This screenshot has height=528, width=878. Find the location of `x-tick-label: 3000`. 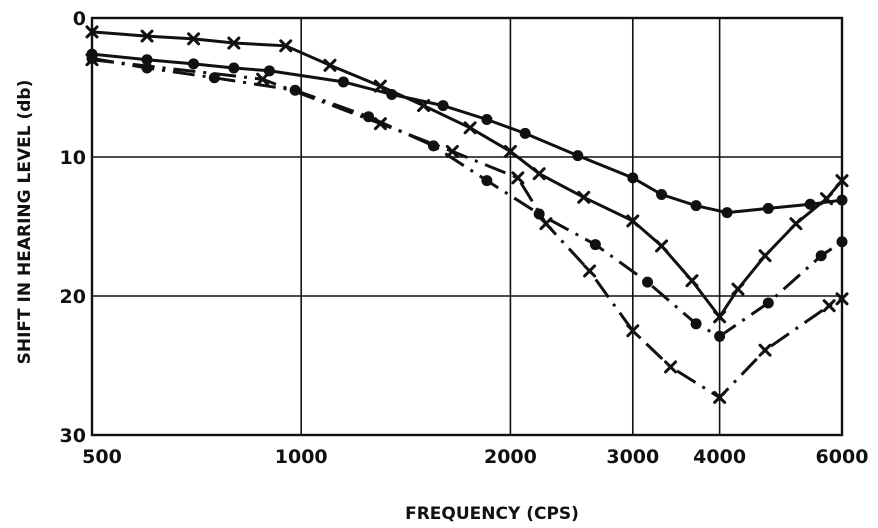

x-tick-label: 3000 is located at coordinates (632, 457).